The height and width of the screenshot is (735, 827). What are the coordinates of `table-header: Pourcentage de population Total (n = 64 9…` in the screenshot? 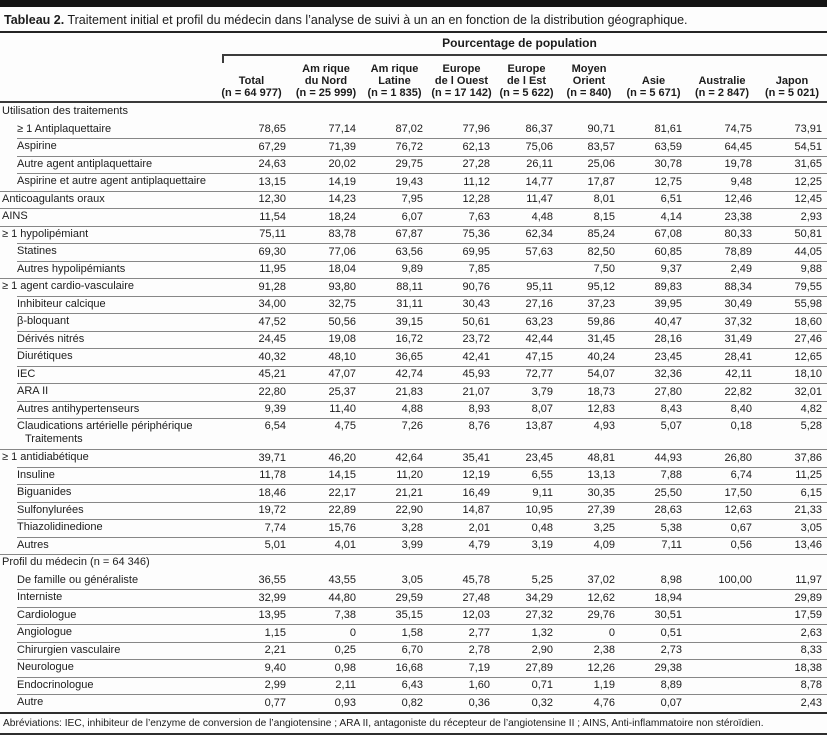 It's located at (413, 68).